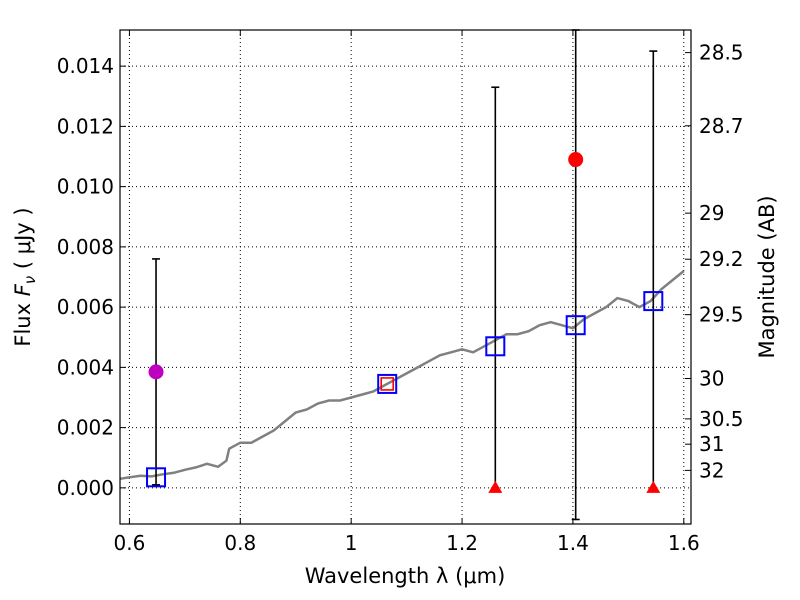  Describe the element at coordinates (721, 315) in the screenshot. I see `y2-tick-label: 29.5` at that location.